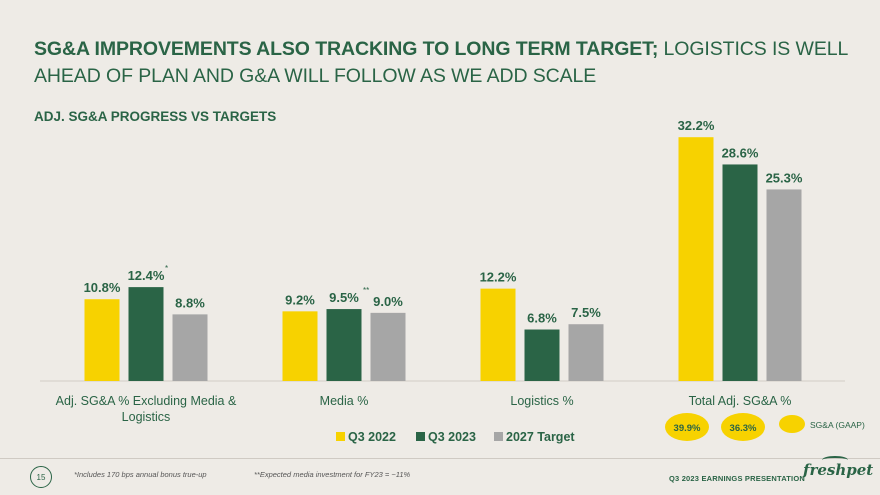 The width and height of the screenshot is (880, 495). What do you see at coordinates (146, 417) in the screenshot?
I see `category-label-0-1: Logistics` at bounding box center [146, 417].